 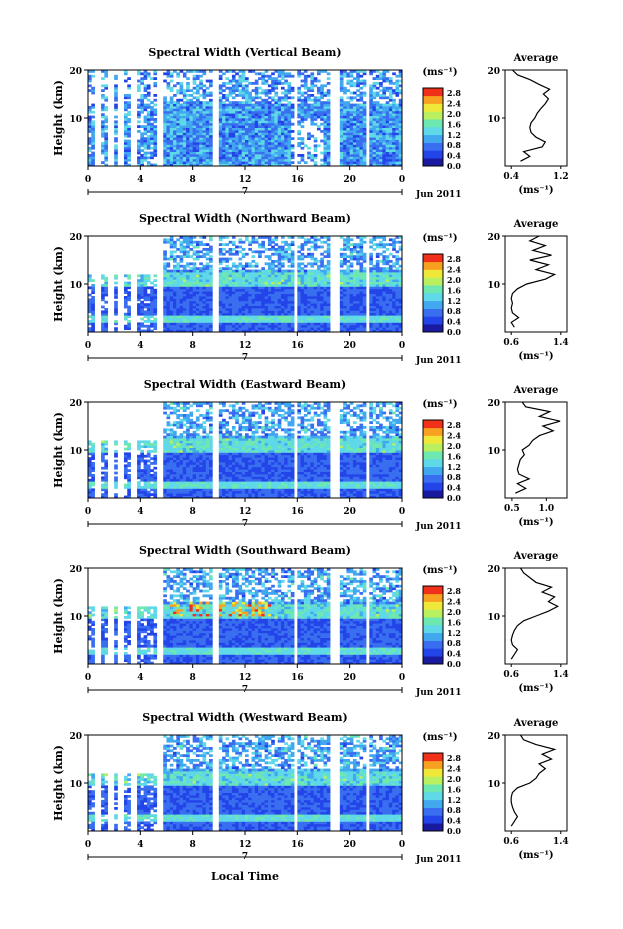 What do you see at coordinates (438, 527) in the screenshot?
I see `date-label: Jun 2011` at bounding box center [438, 527].